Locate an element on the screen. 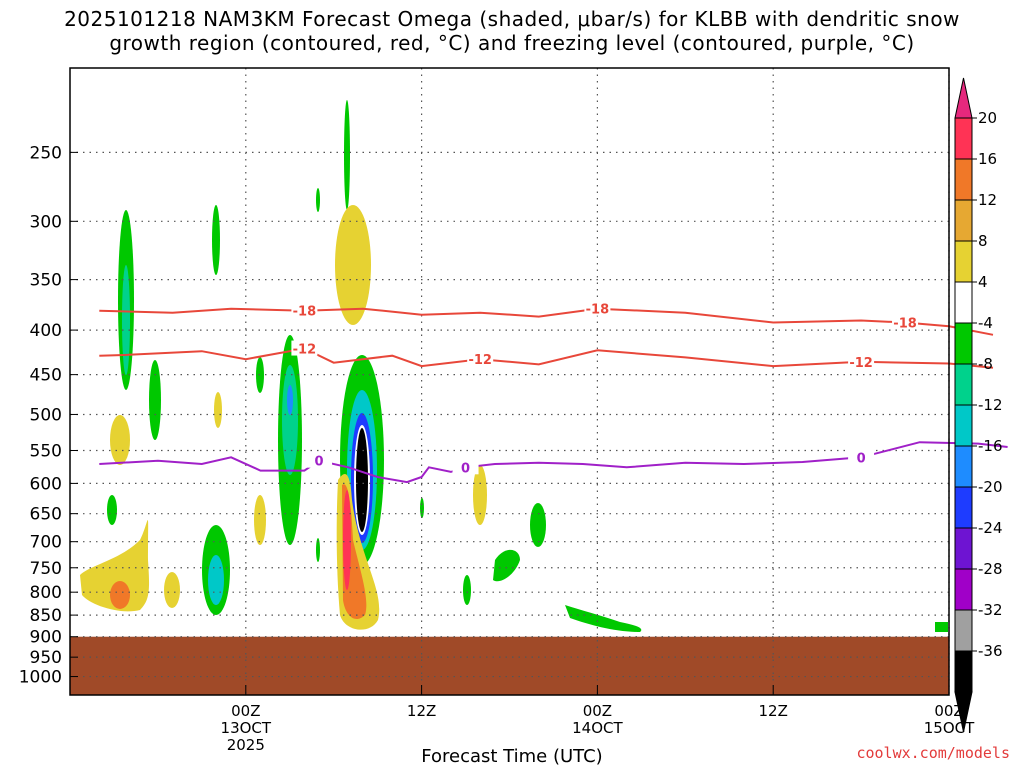 The image size is (1024, 768). y-tick-label: 350 is located at coordinates (46, 281).